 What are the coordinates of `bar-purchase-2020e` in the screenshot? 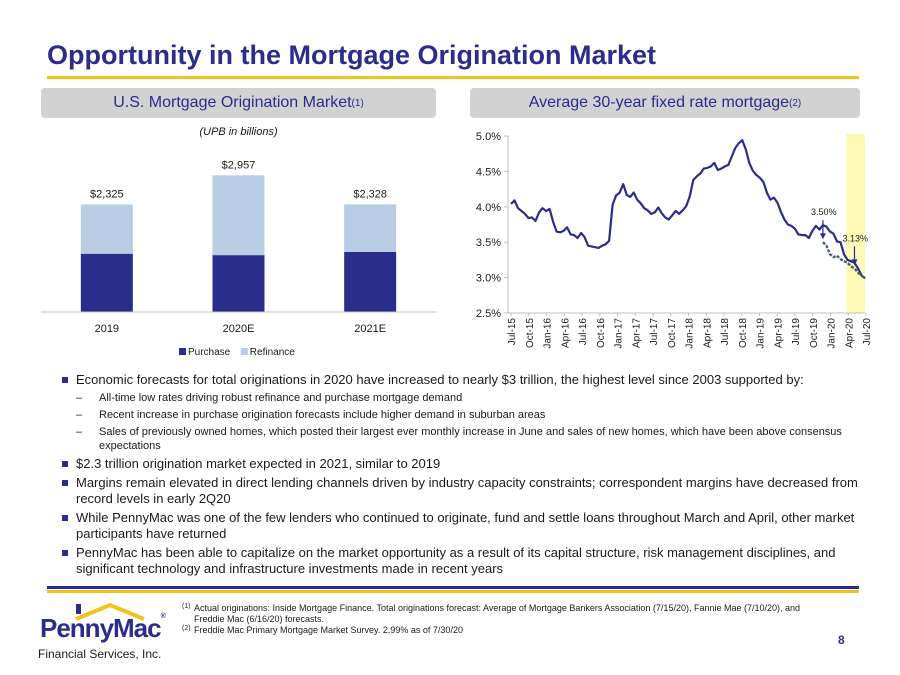 It's located at (238, 283).